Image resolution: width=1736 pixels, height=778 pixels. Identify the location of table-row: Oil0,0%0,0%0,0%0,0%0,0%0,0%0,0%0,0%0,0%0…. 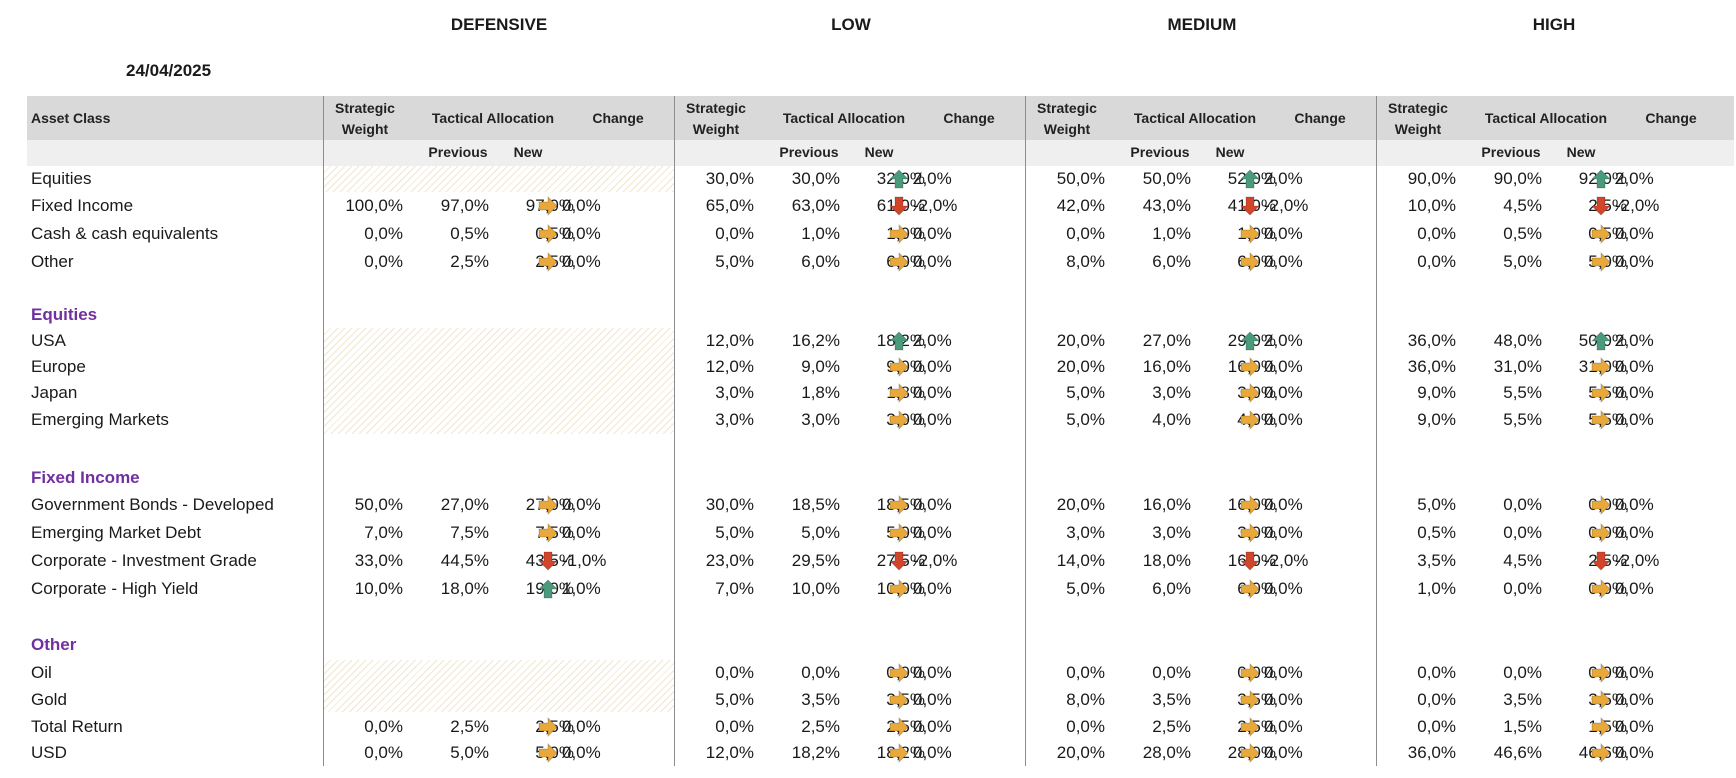
(868, 673).